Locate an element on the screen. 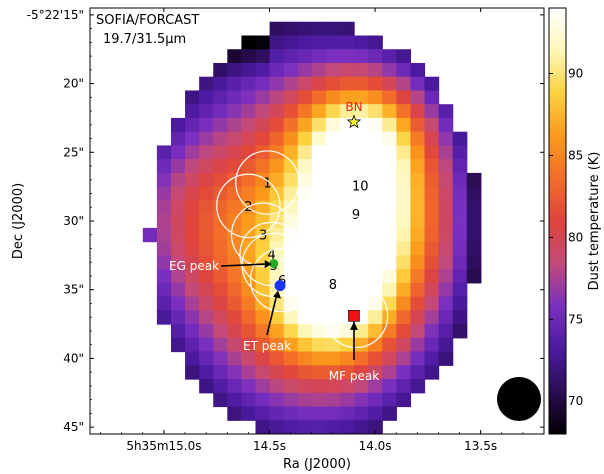 This screenshot has width=604, height=474. bn-label: BN is located at coordinates (353, 107).